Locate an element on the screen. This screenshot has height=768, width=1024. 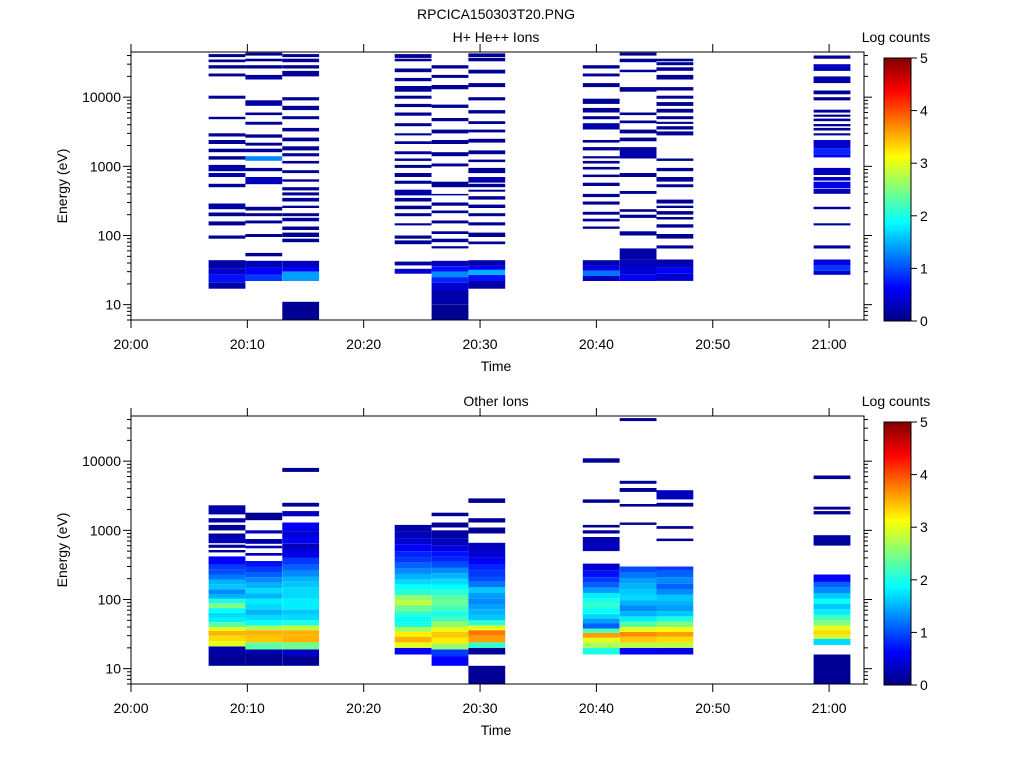
panel-title: Other Ions is located at coordinates (495, 401).